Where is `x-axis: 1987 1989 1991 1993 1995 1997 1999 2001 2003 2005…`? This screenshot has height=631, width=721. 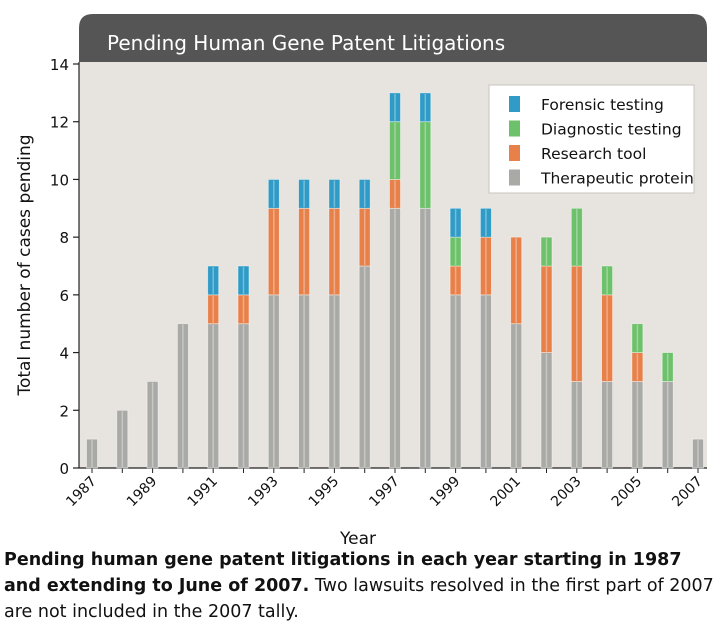 x-axis: 1987 1989 1991 1993 1995 1997 1999 2001 2003 2005… is located at coordinates (385, 489).